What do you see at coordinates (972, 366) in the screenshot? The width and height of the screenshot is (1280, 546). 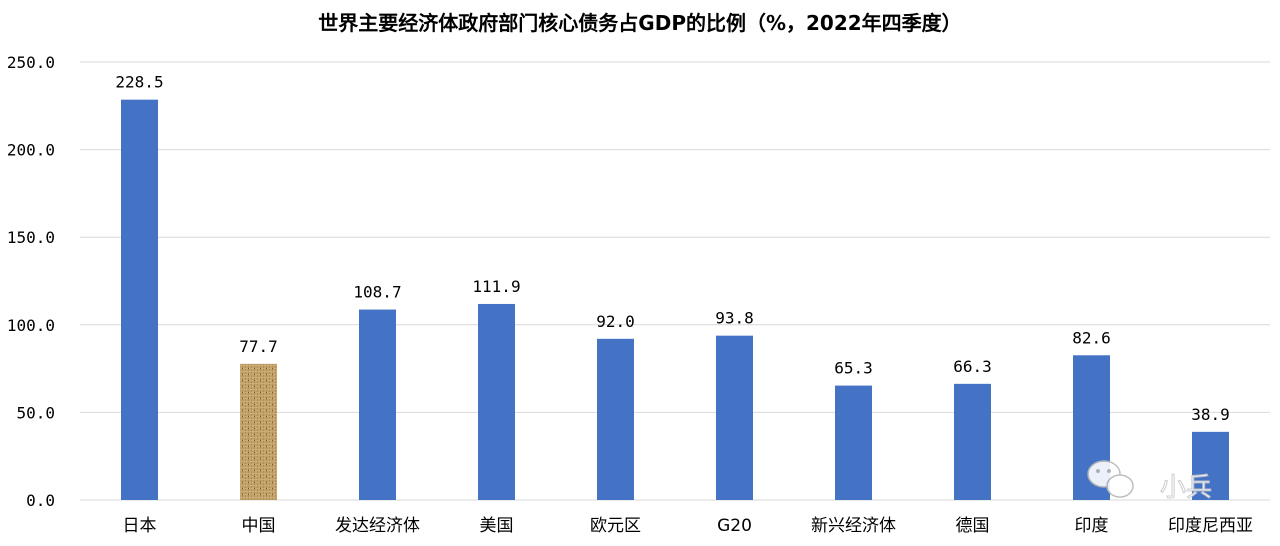 I see `data-label: 66.3` at bounding box center [972, 366].